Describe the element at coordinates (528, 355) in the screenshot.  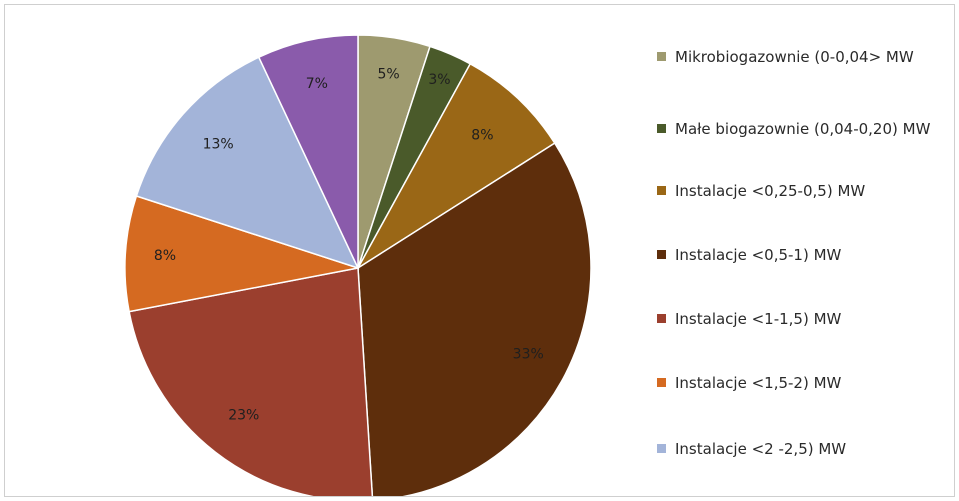
I see `slice-data-label: 33%` at that location.